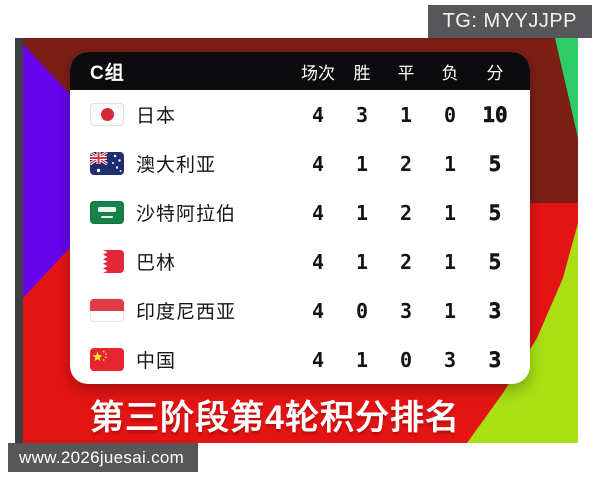  Describe the element at coordinates (495, 114) in the screenshot. I see `cell-points: 10` at that location.